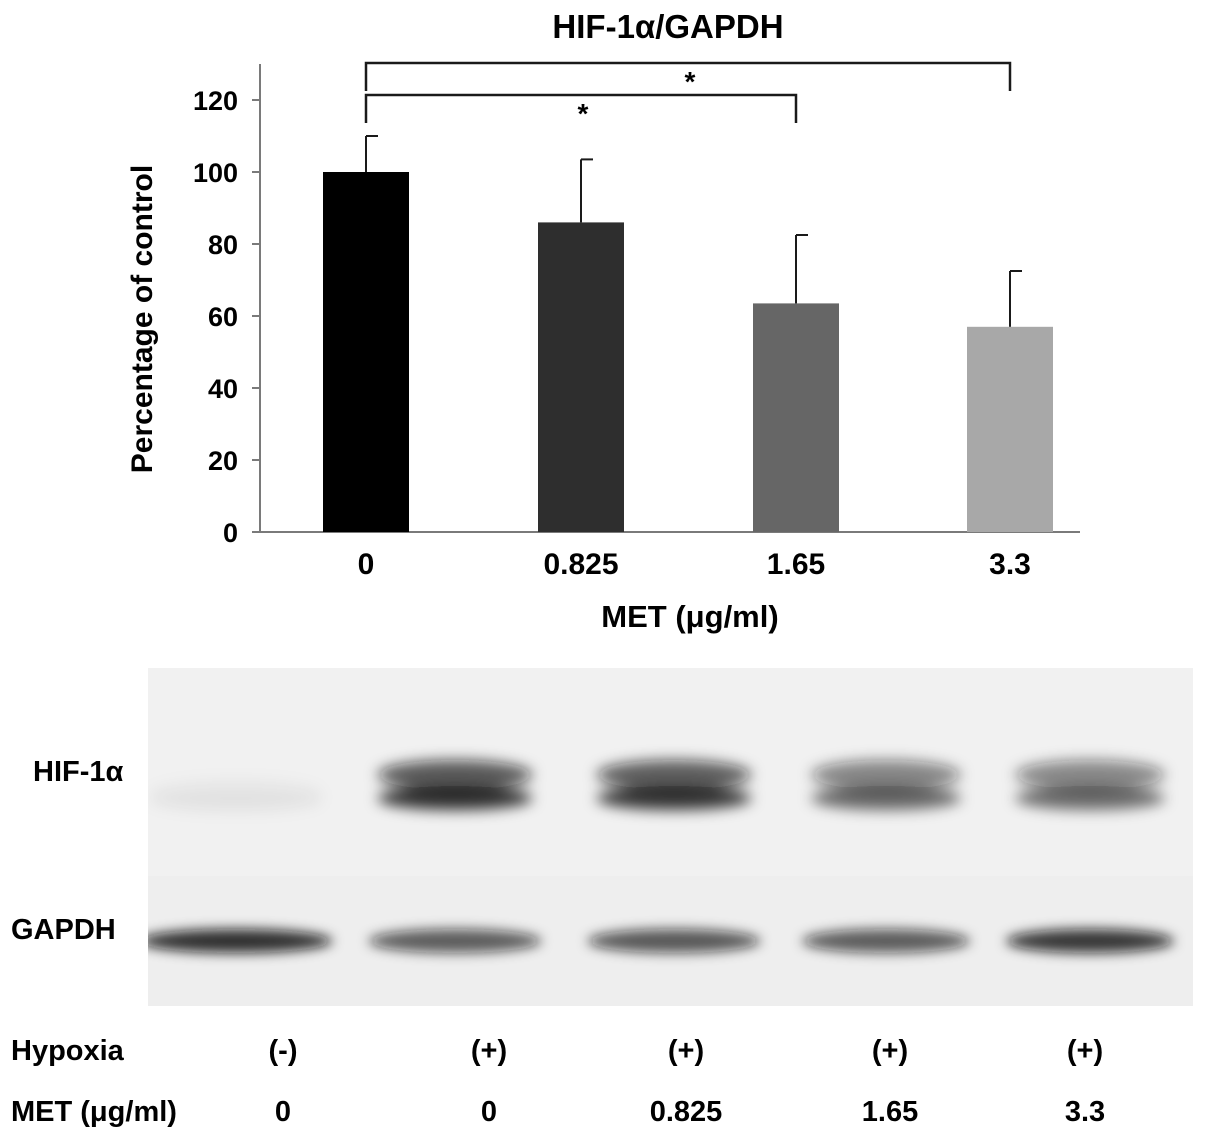  I want to click on condition-label: Hypoxia, so click(67, 1051).